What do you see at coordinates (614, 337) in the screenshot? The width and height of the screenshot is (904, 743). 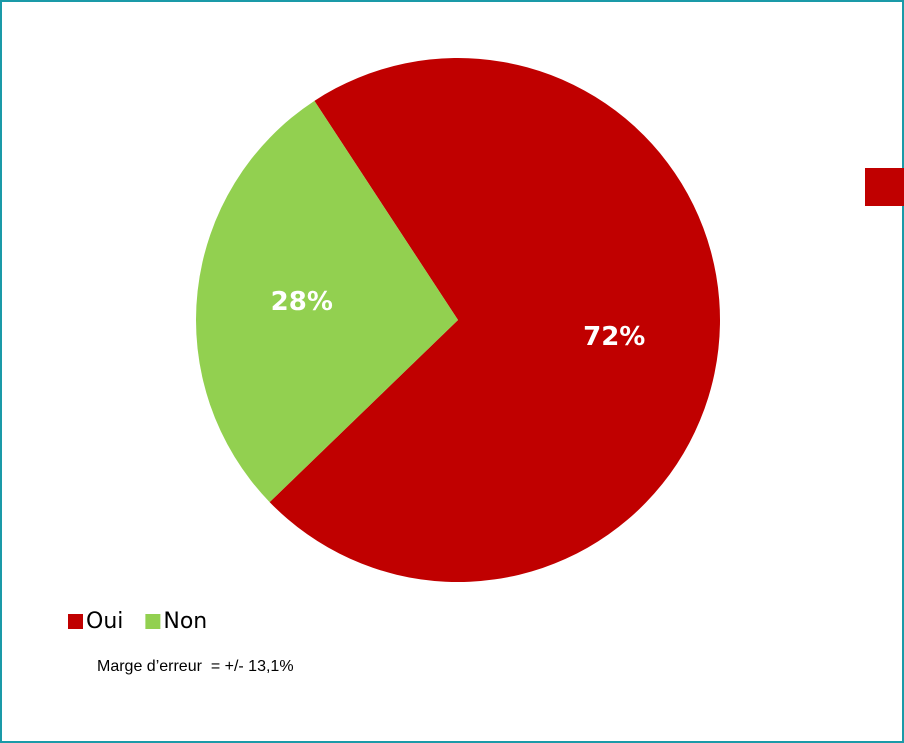 I see `data-label: 72%` at bounding box center [614, 337].